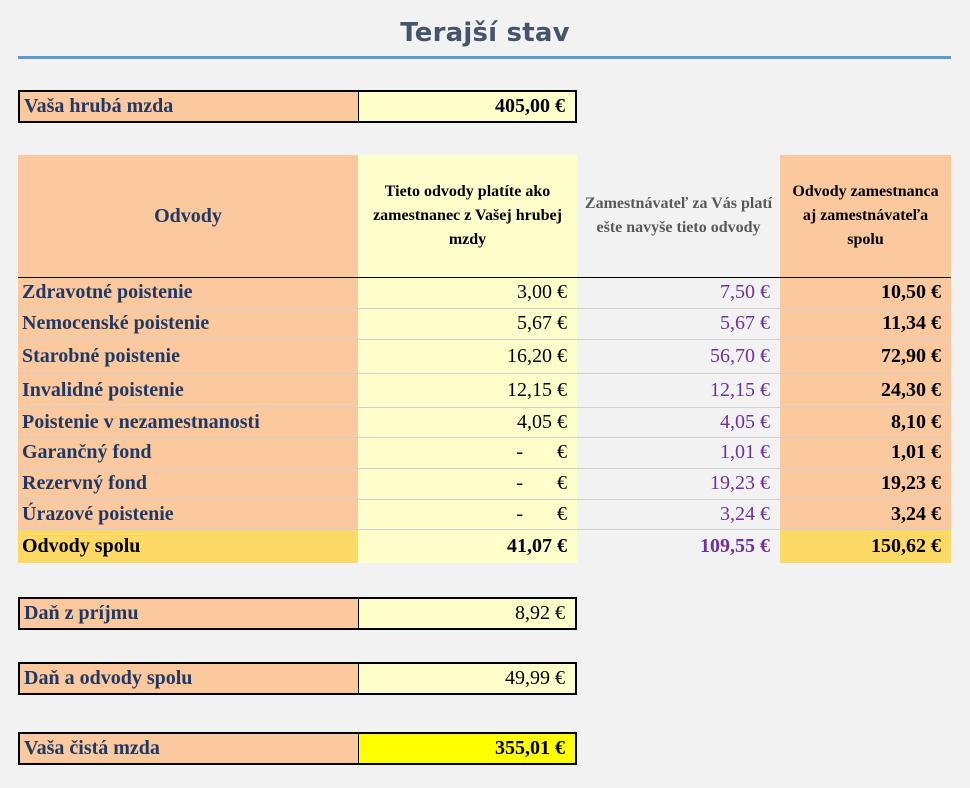 The height and width of the screenshot is (788, 970). I want to click on row-total: 8,10 €, so click(865, 422).